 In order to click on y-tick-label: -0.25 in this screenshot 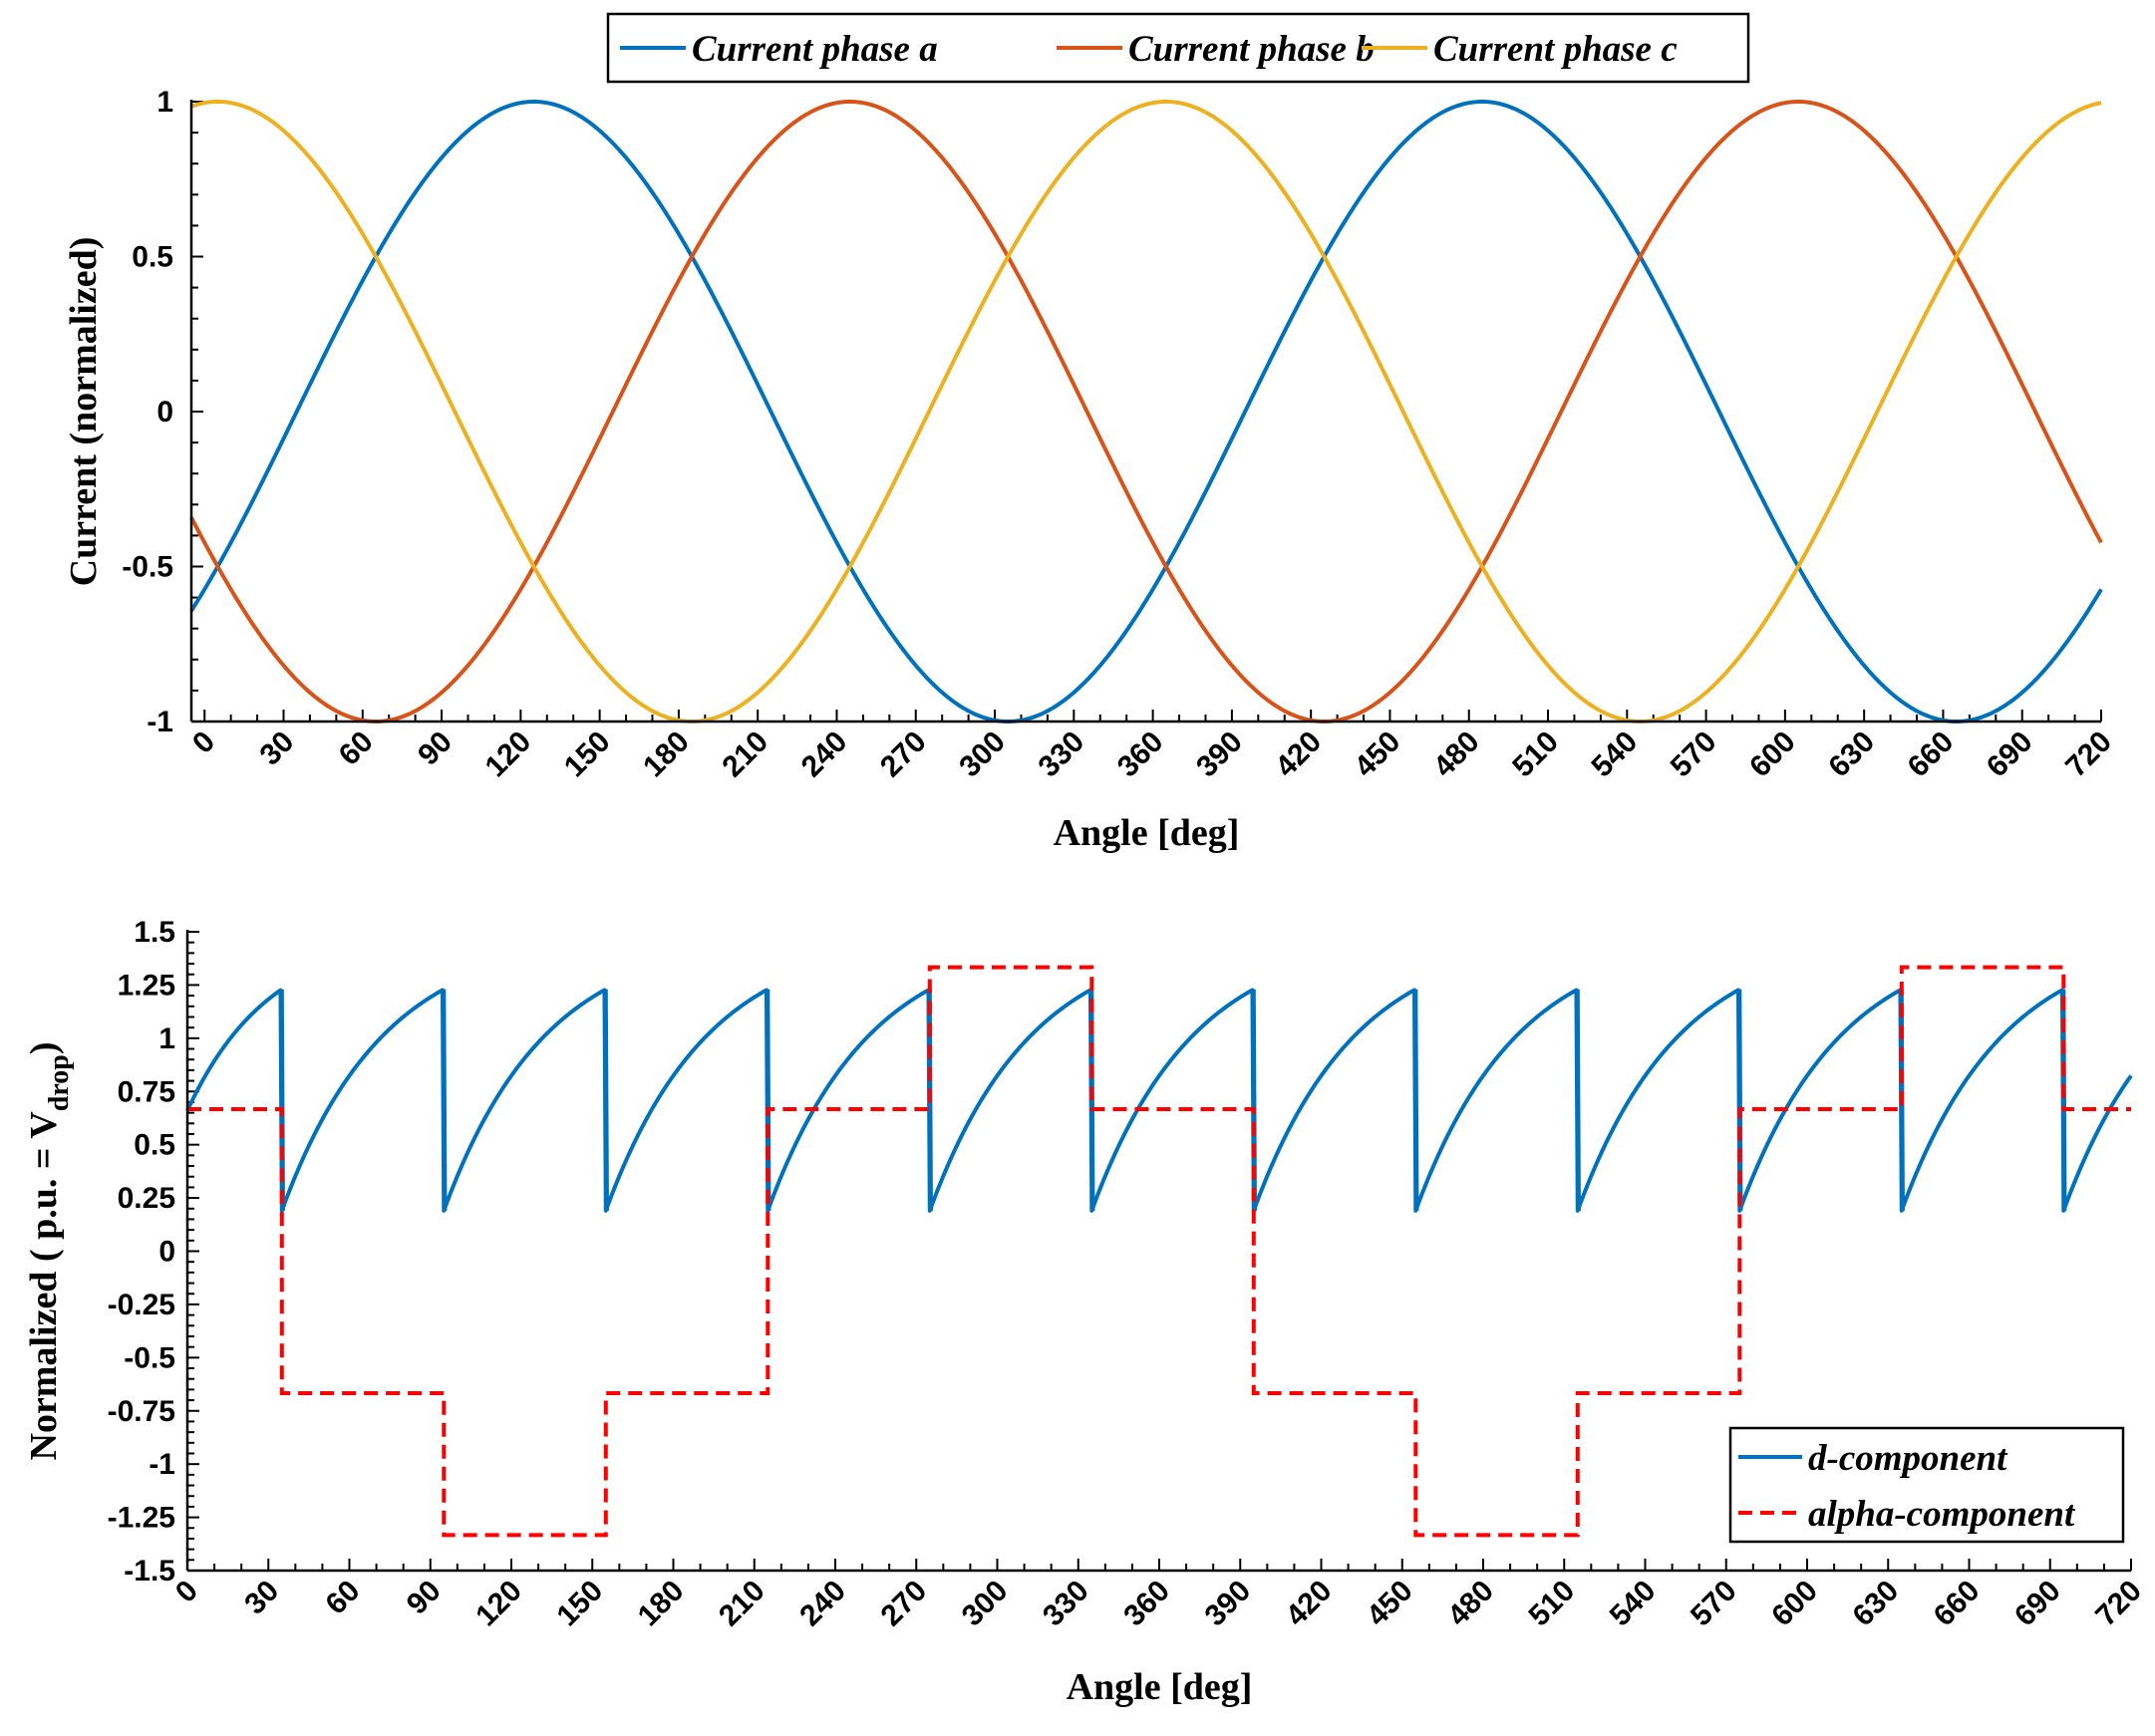, I will do `click(141, 1305)`.